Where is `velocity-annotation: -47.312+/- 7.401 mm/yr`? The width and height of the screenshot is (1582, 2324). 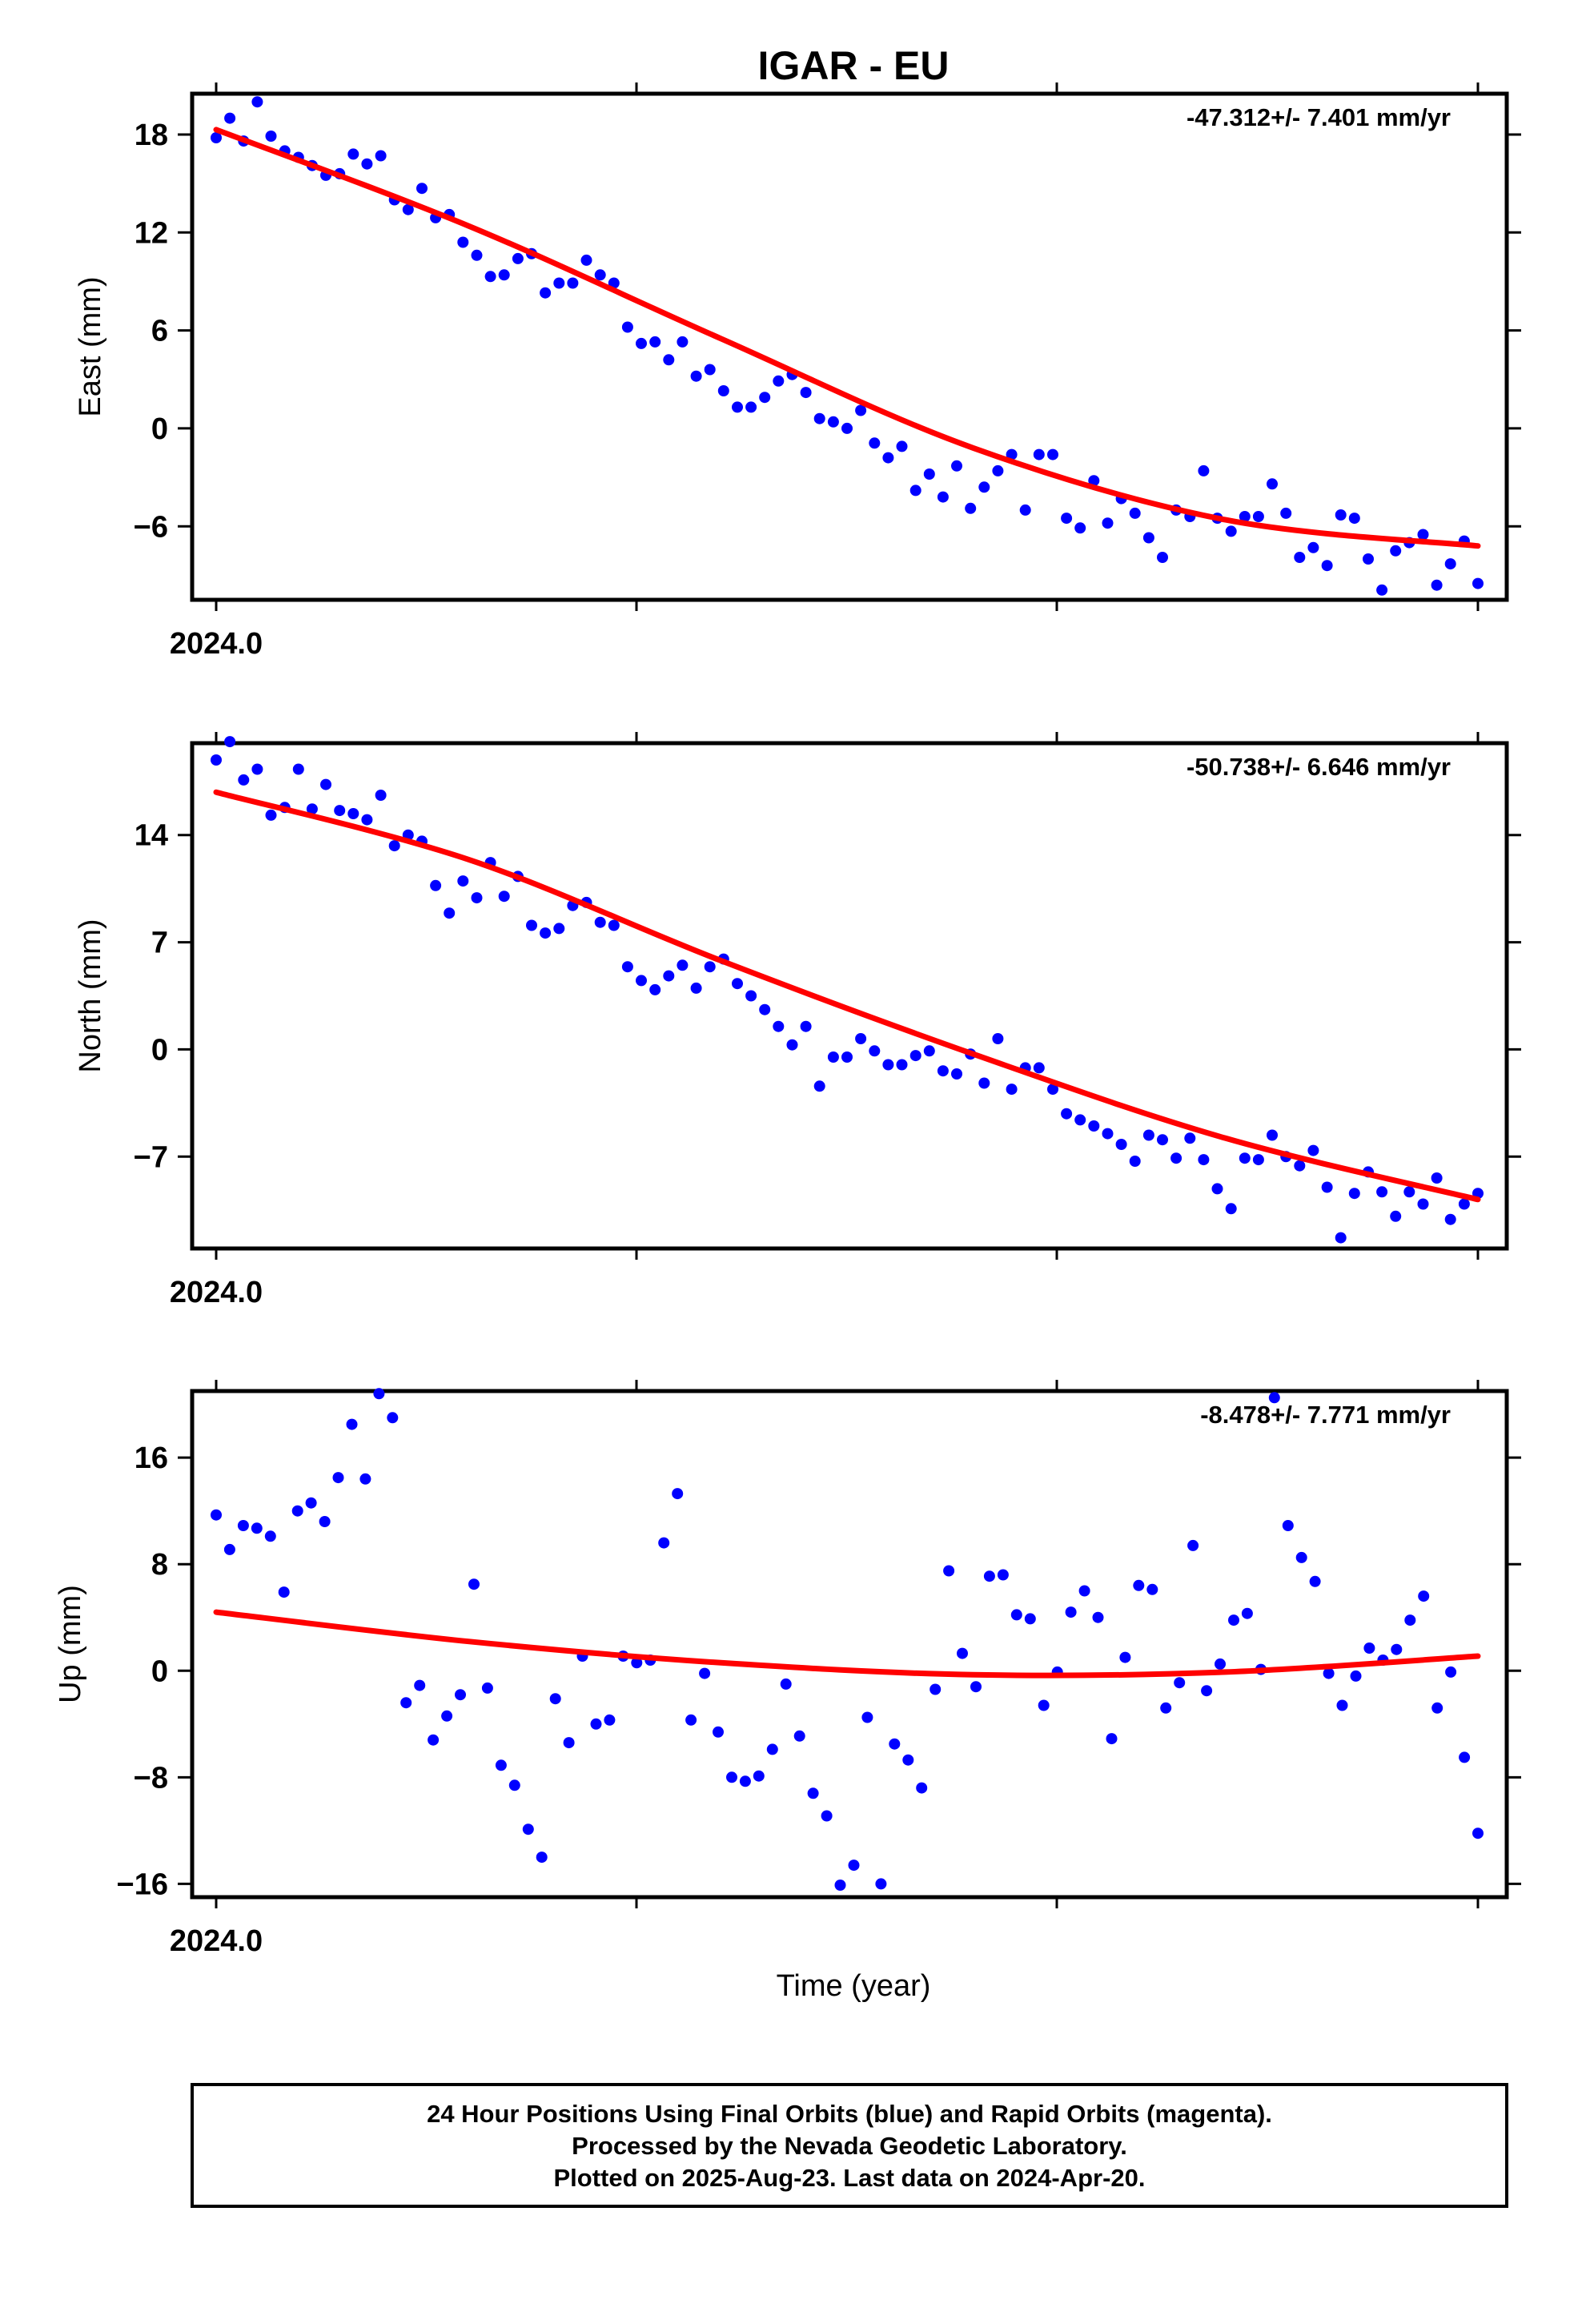 velocity-annotation: -47.312+/- 7.401 mm/yr is located at coordinates (1318, 117).